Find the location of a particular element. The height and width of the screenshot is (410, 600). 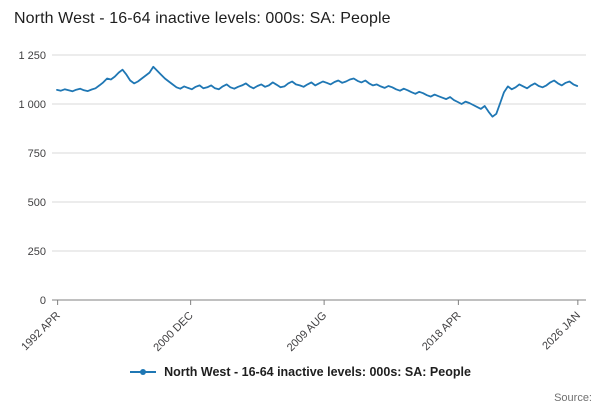

x-tick-label: 2009 AUG is located at coordinates (307, 332).